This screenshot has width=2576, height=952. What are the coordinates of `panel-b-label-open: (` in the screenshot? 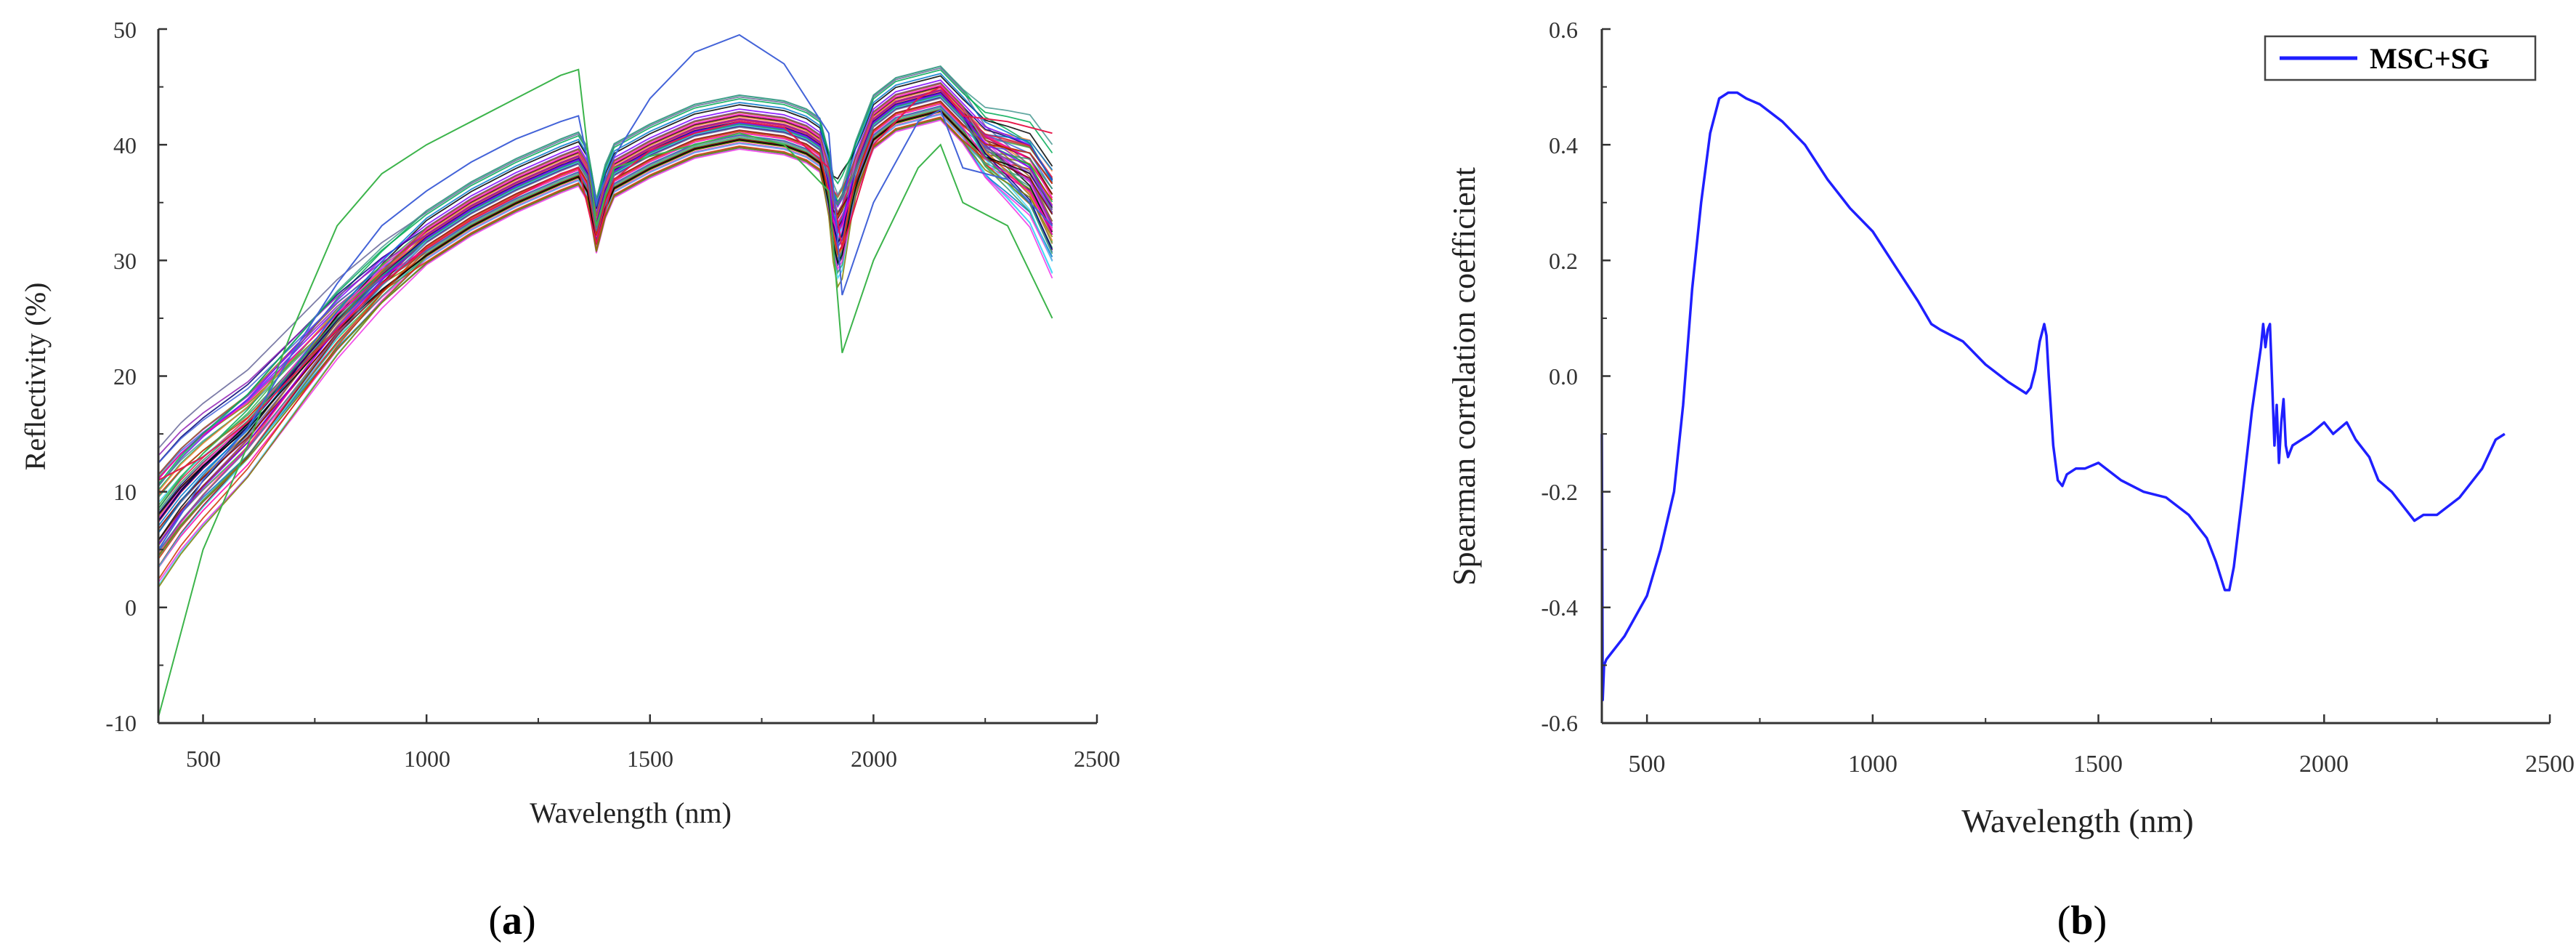 It's located at (2064, 920).